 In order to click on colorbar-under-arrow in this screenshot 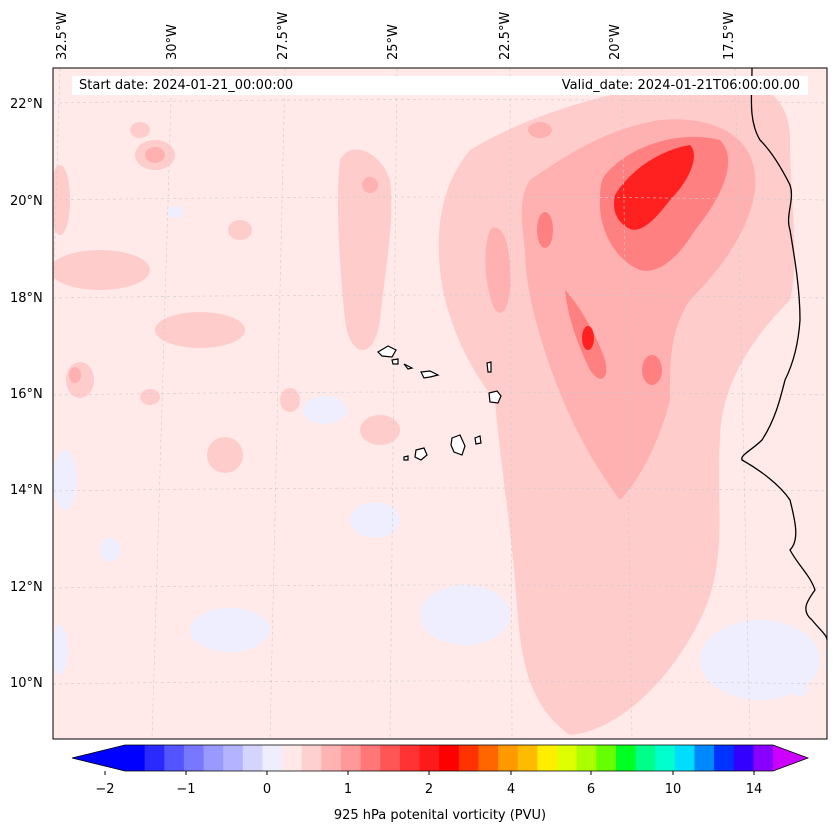, I will do `click(98, 758)`.